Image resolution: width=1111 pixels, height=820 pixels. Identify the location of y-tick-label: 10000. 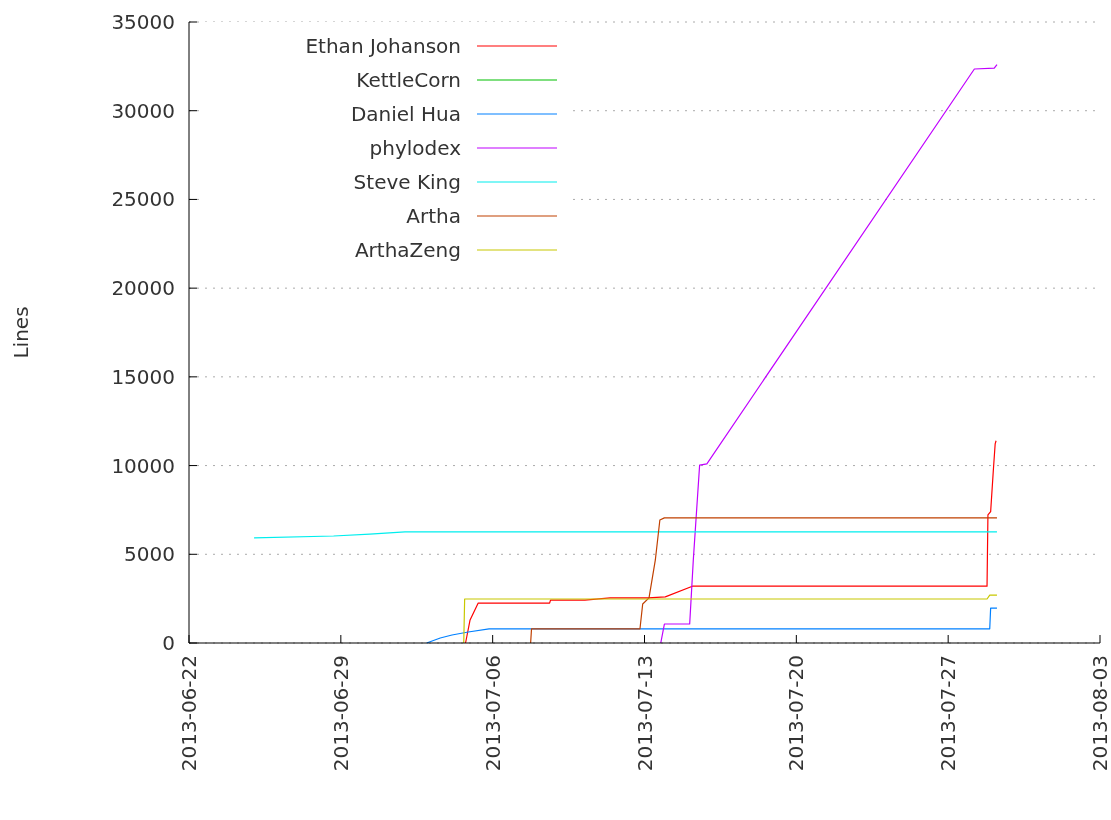
(143, 465).